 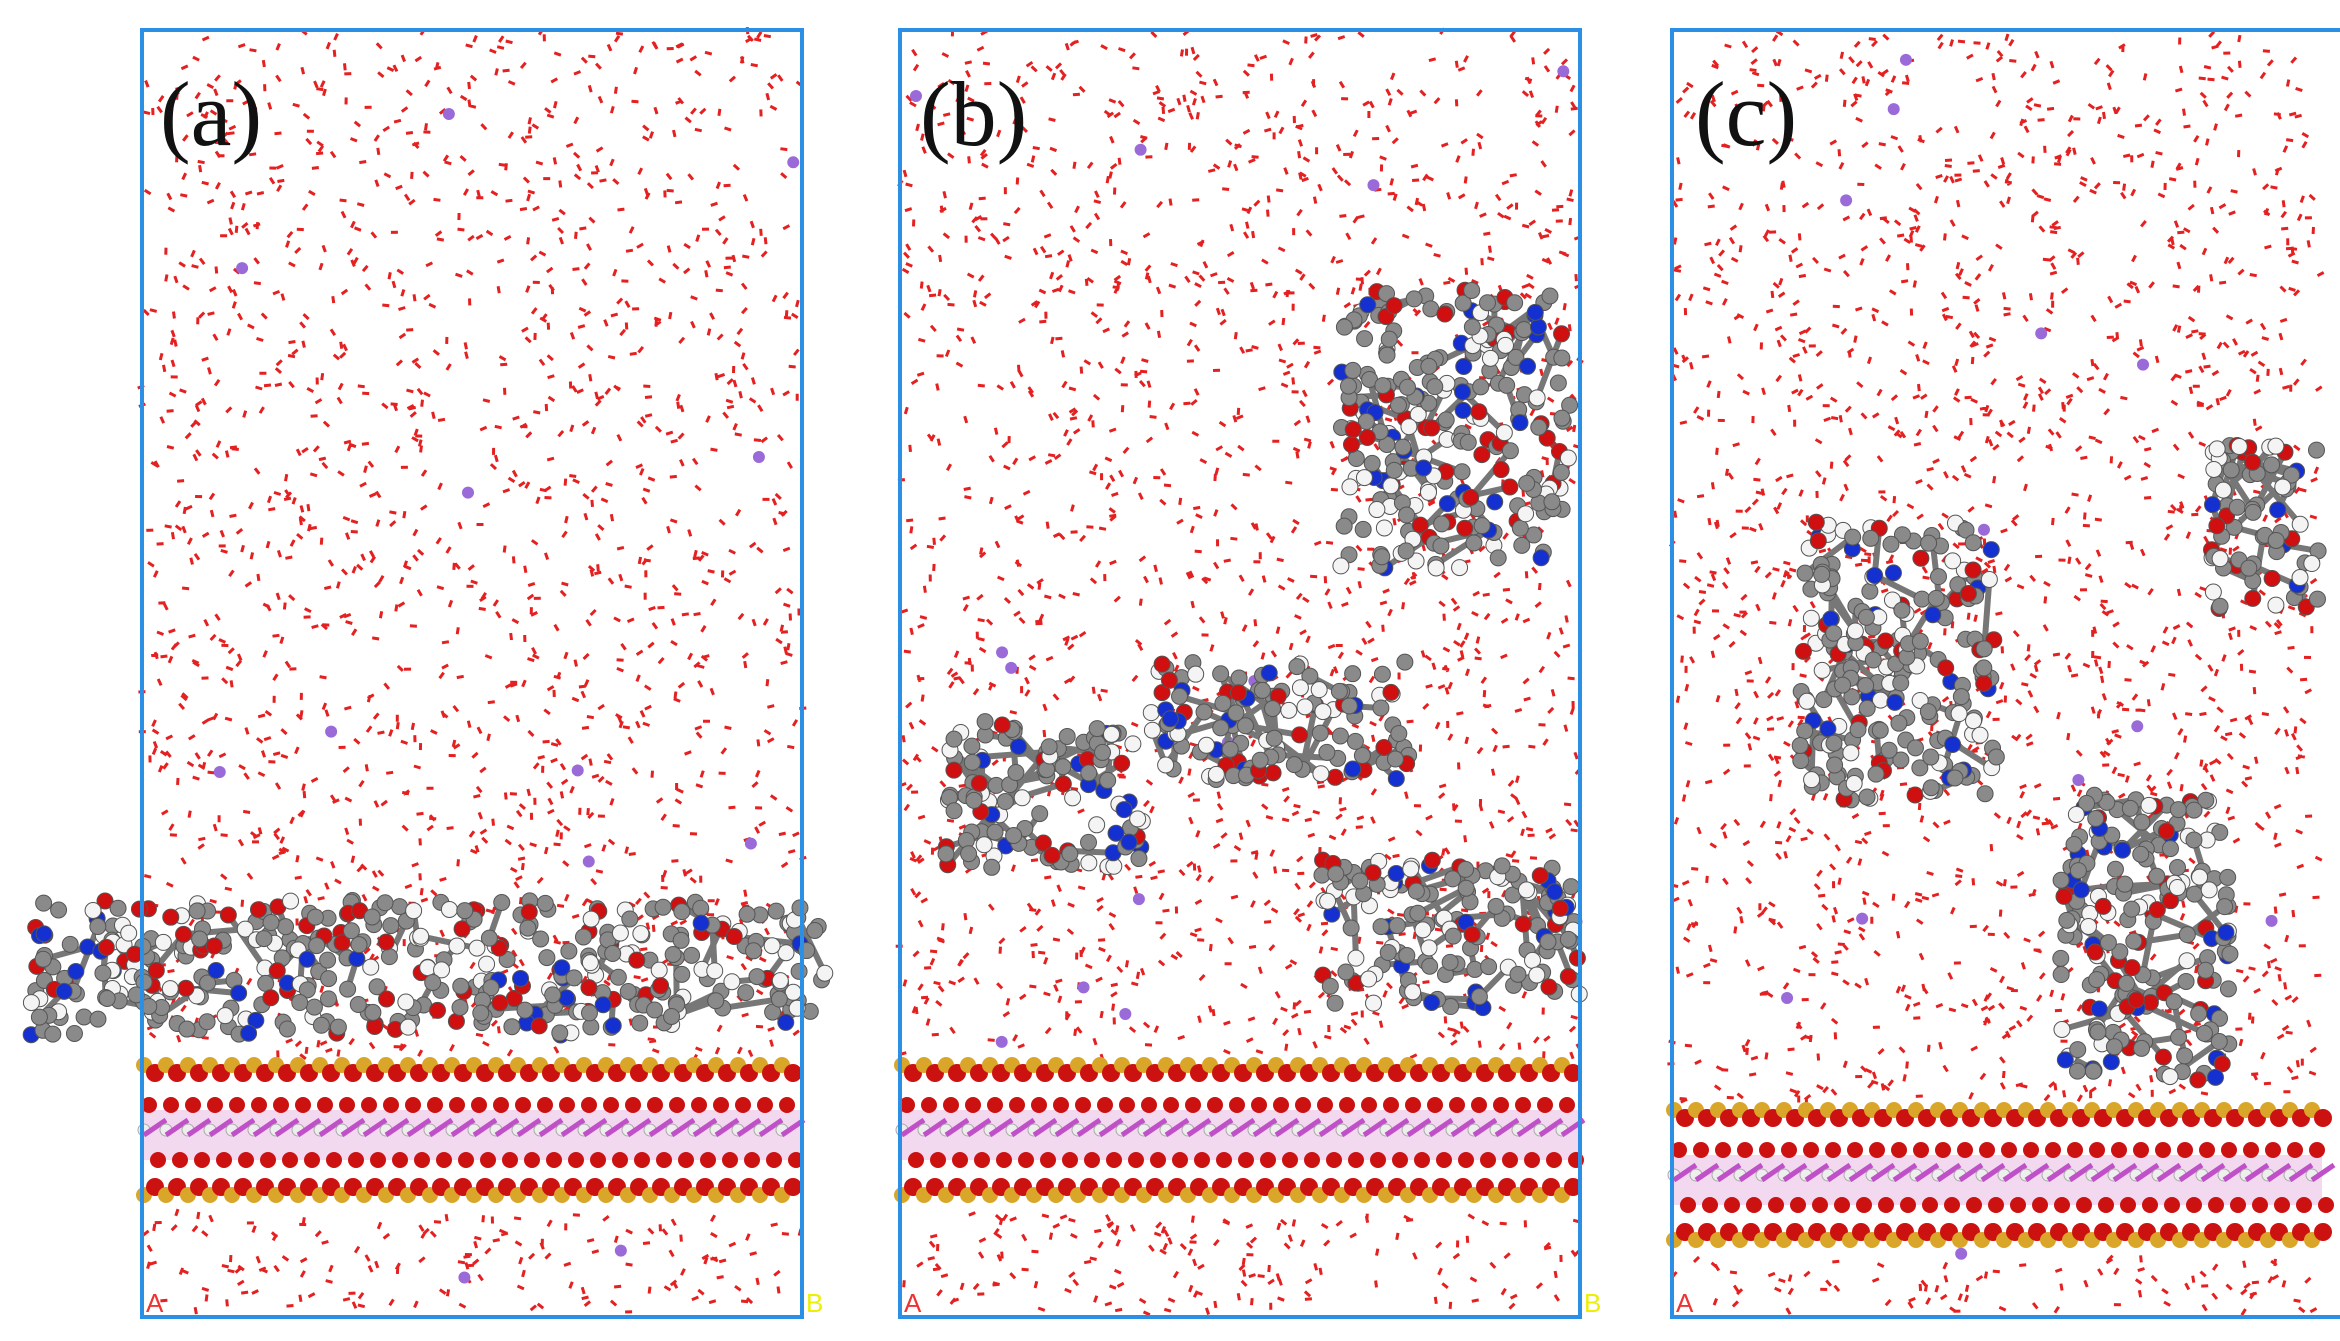 I want to click on axis-label: B, so click(x=814, y=1303).